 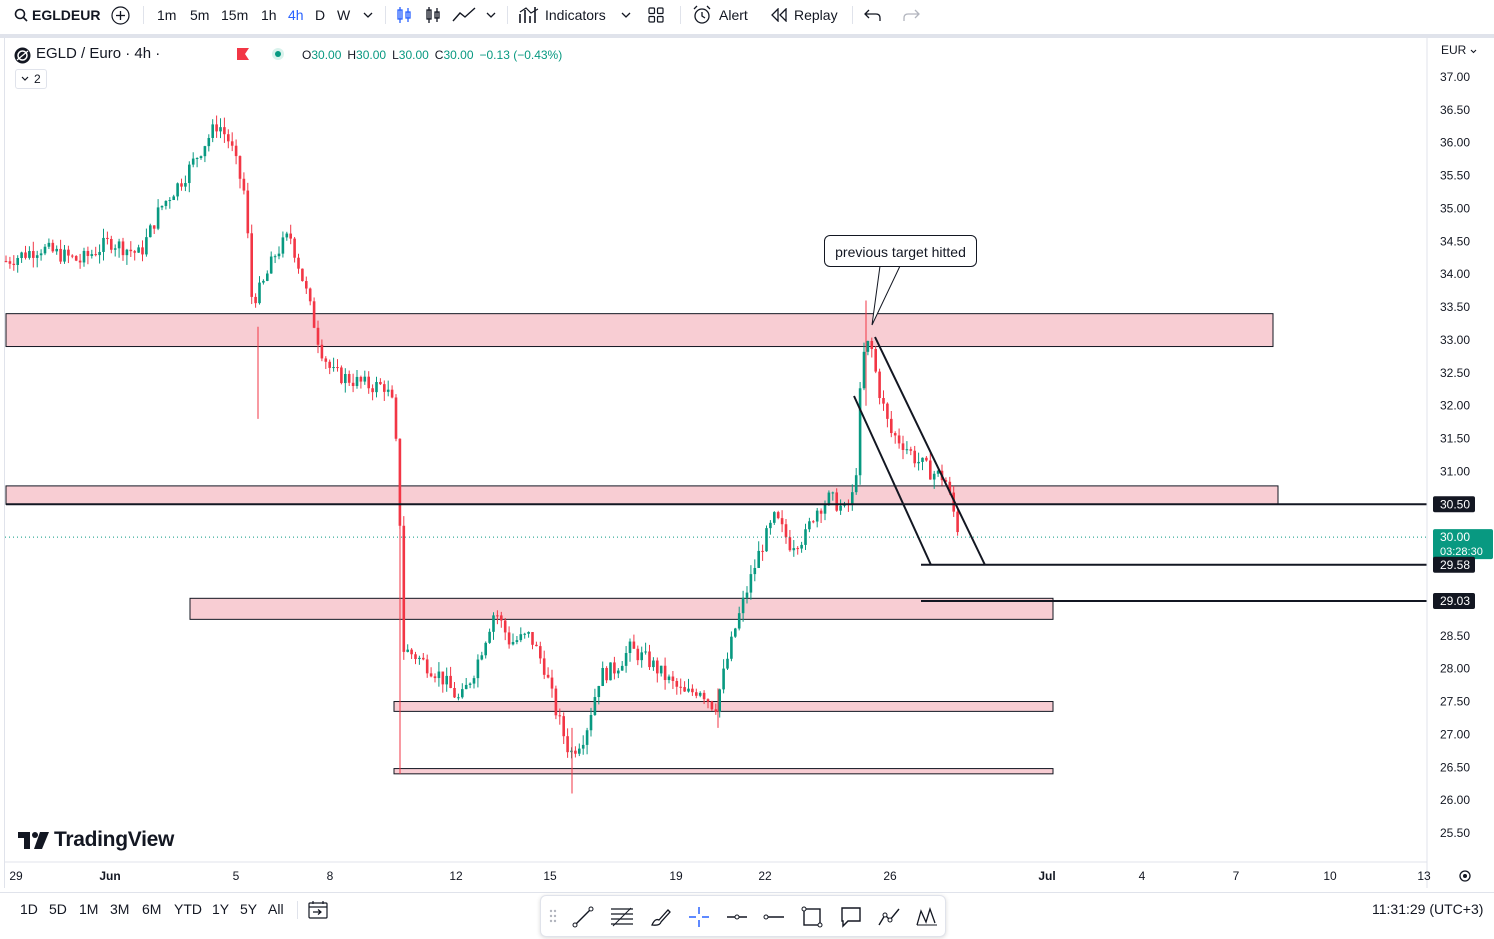 I want to click on fib-retracement-icon, so click(x=622, y=917).